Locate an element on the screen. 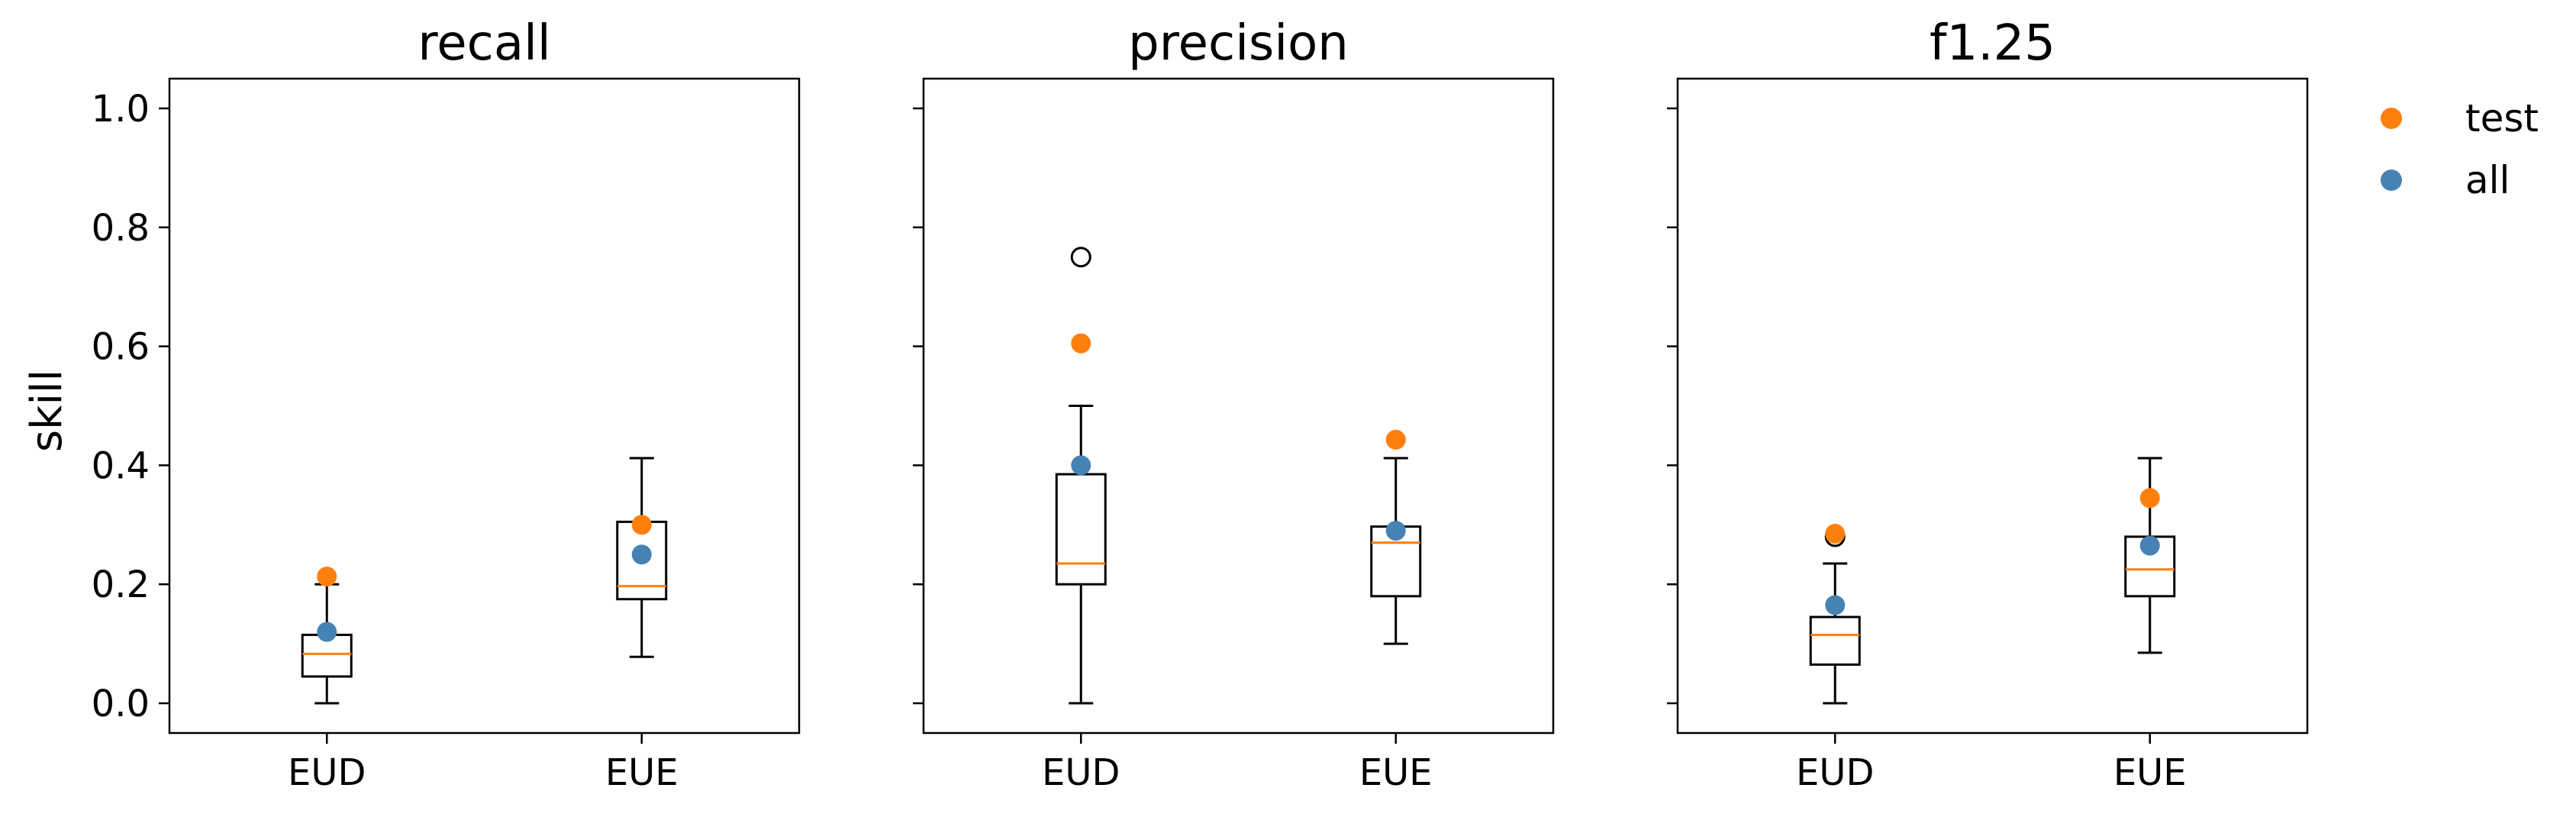 This screenshot has height=817, width=2576. y-tick-label: 1.0 is located at coordinates (121, 109).